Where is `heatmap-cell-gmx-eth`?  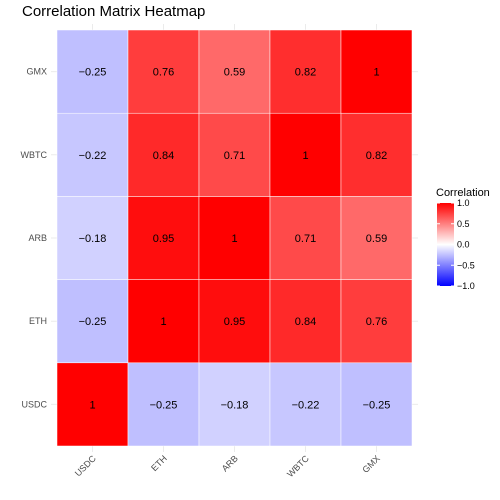 heatmap-cell-gmx-eth is located at coordinates (163, 71).